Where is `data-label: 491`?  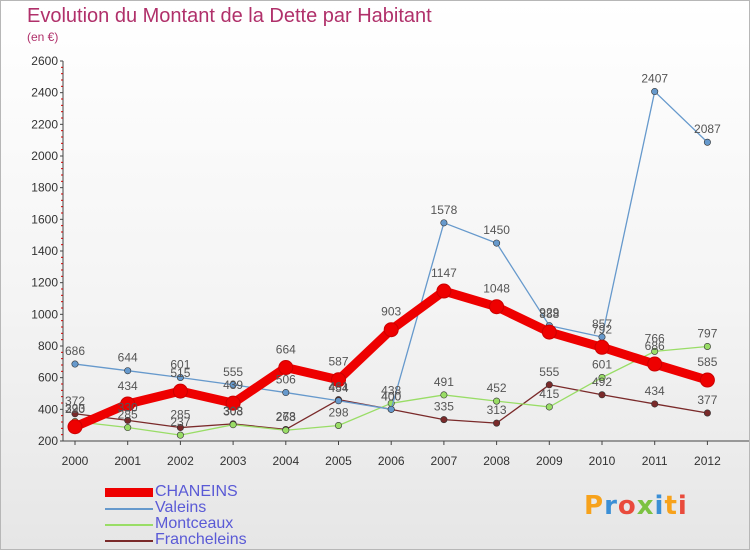
data-label: 491 is located at coordinates (444, 382).